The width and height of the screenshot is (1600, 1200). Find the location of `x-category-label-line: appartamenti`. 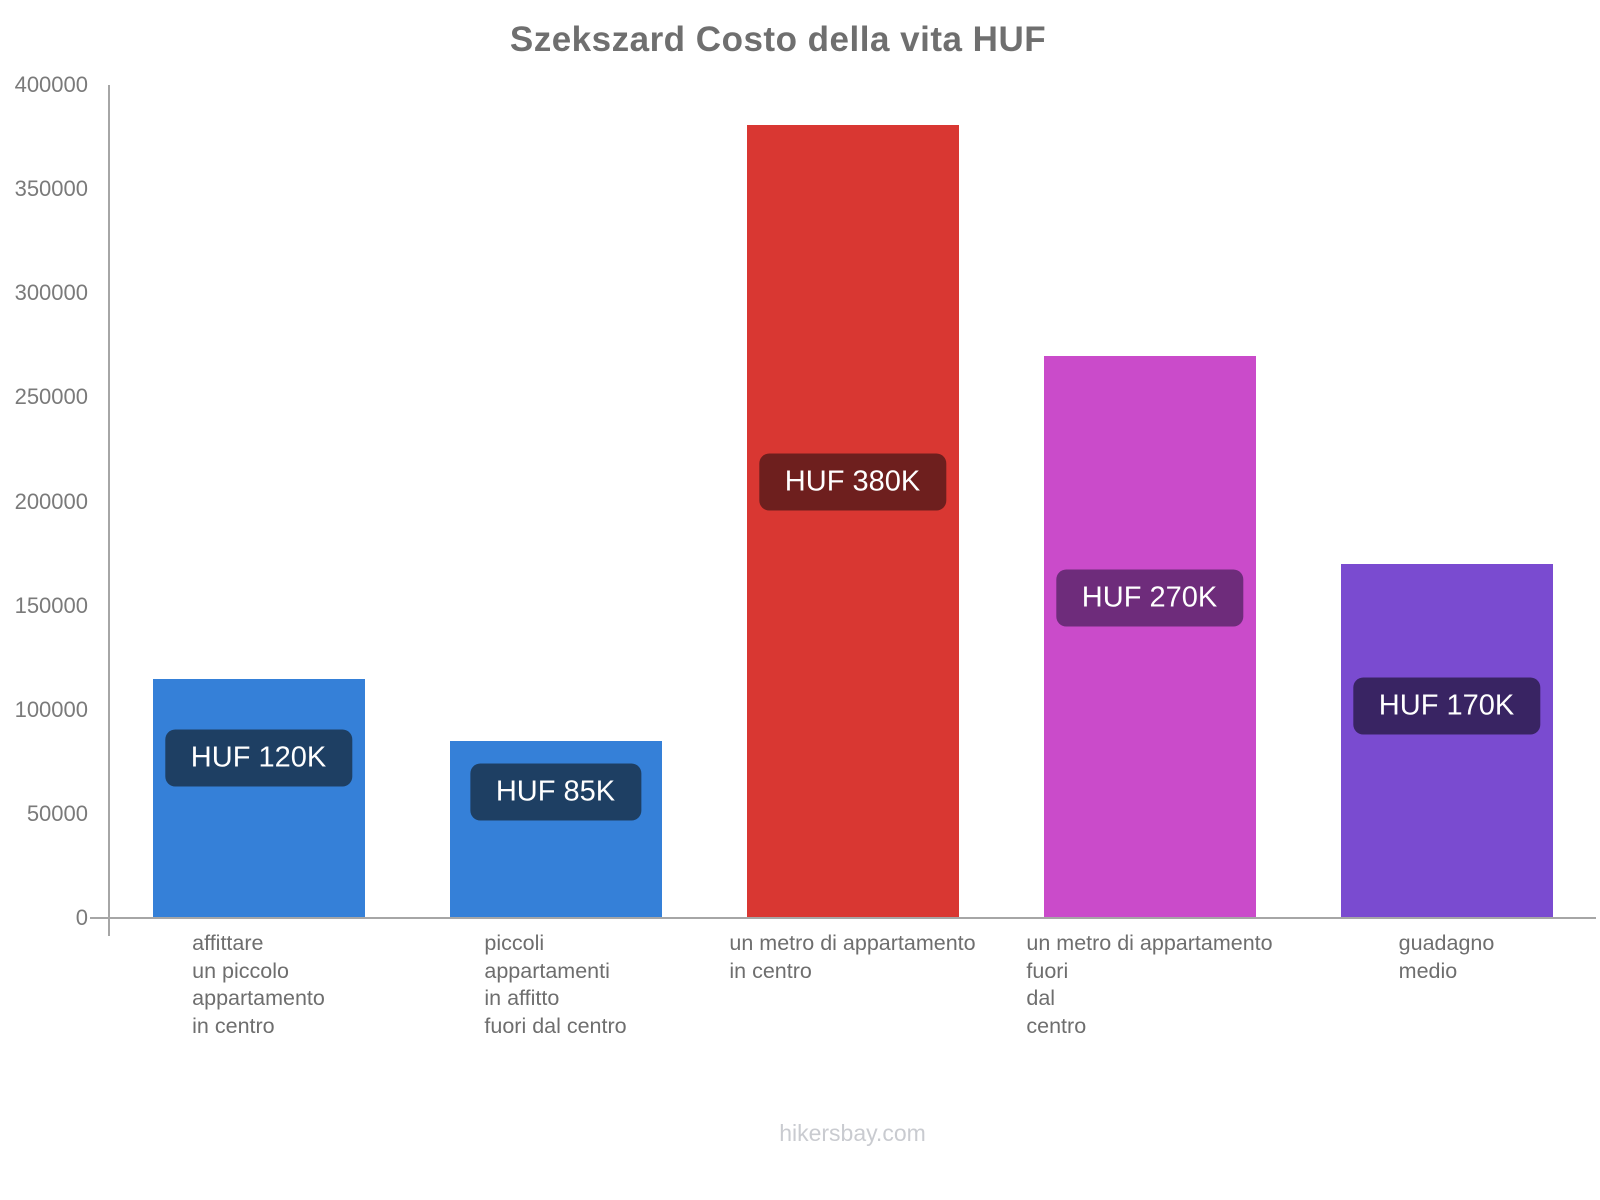

x-category-label-line: appartamenti is located at coordinates (547, 970).